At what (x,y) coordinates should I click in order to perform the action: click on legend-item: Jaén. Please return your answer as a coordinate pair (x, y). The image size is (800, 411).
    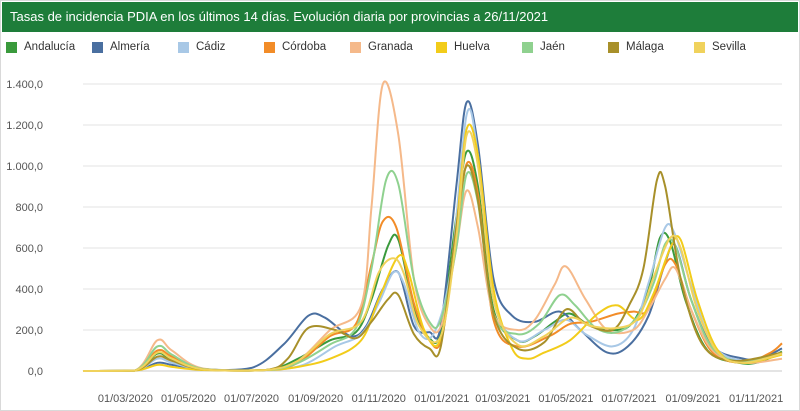
    Looking at the image, I should click on (543, 47).